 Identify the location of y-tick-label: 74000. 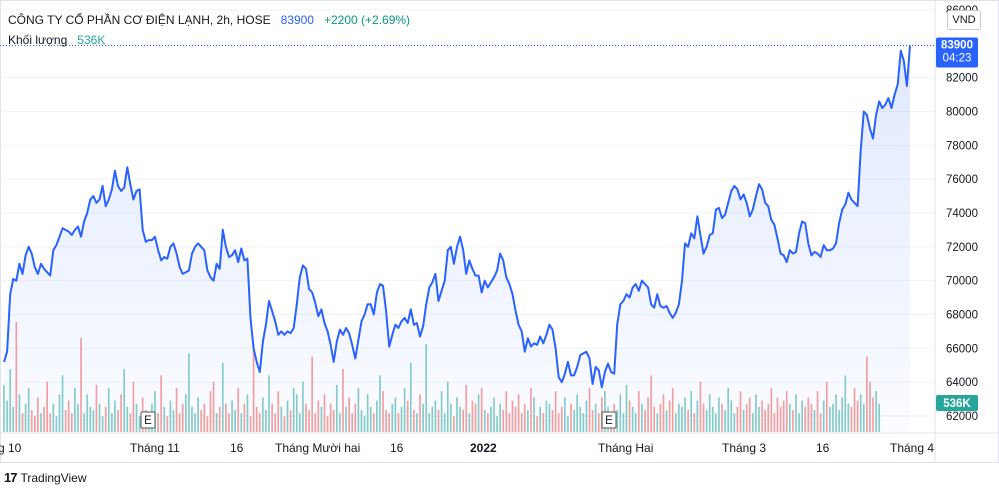
(962, 214).